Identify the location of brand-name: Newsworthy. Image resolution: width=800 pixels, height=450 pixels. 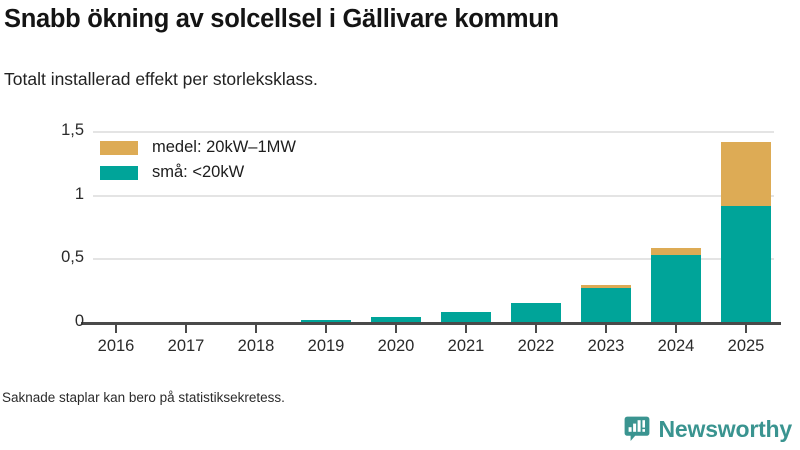
(725, 429).